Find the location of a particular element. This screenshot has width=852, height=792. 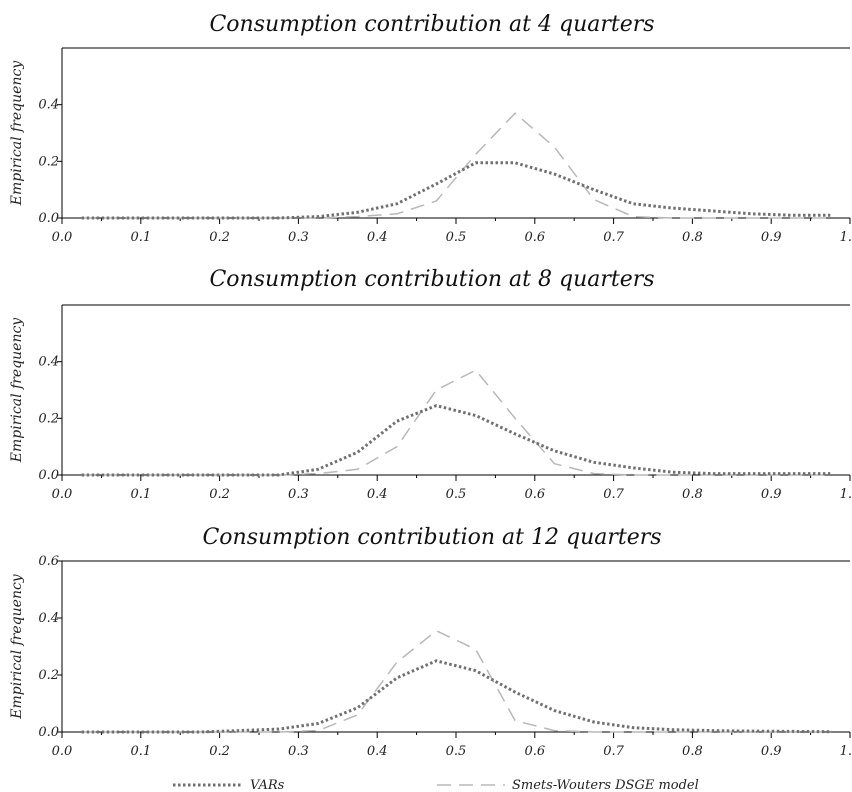

legend-label-dsge: Smets-Wouters DSGE model is located at coordinates (605, 785).